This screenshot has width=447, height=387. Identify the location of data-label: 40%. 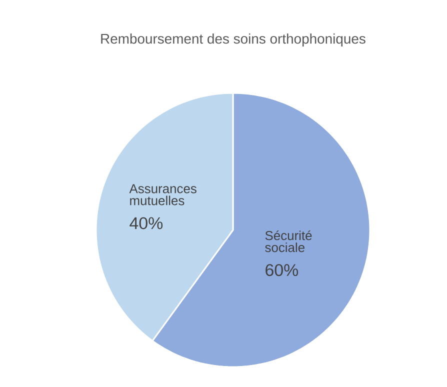
(146, 223).